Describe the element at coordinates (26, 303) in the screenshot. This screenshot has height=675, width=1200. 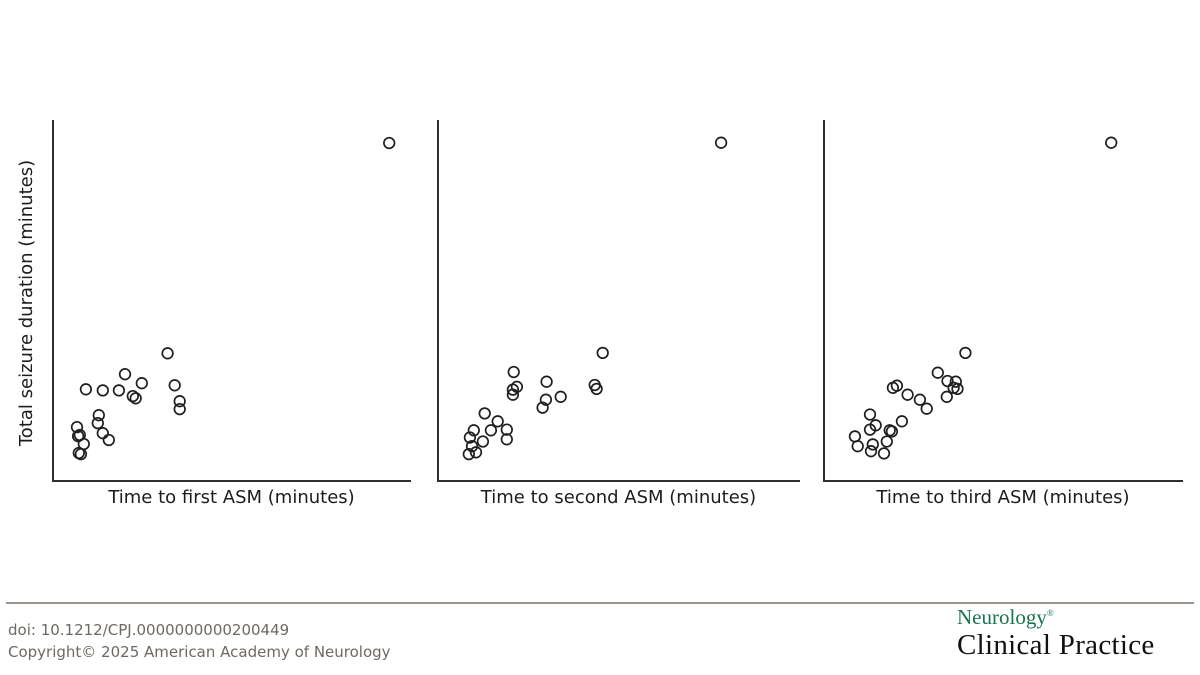
I see `y-axis-label: Total seizure duration (minutes)` at that location.